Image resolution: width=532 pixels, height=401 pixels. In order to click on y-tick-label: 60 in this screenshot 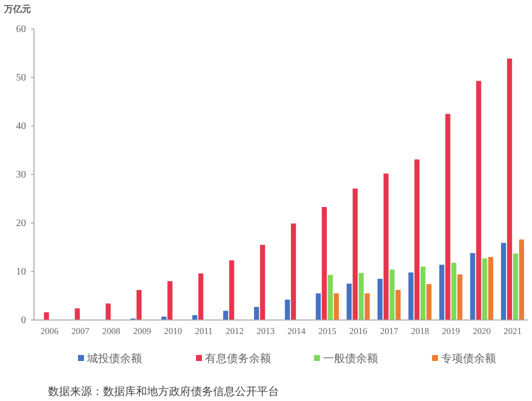, I will do `click(21, 29)`.